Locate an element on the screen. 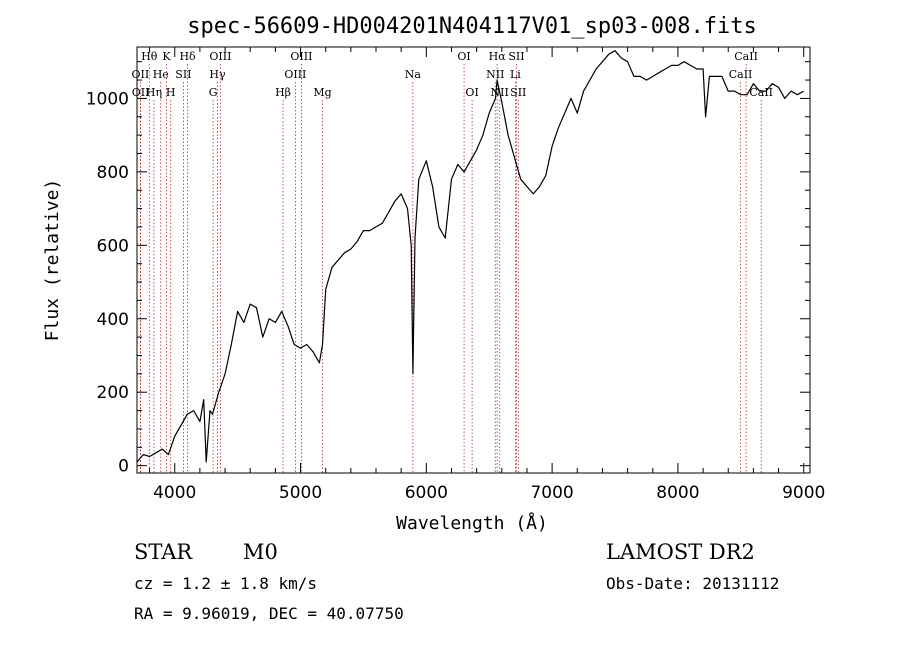 The width and height of the screenshot is (900, 654). x-tick-label: 7000 is located at coordinates (551, 493).